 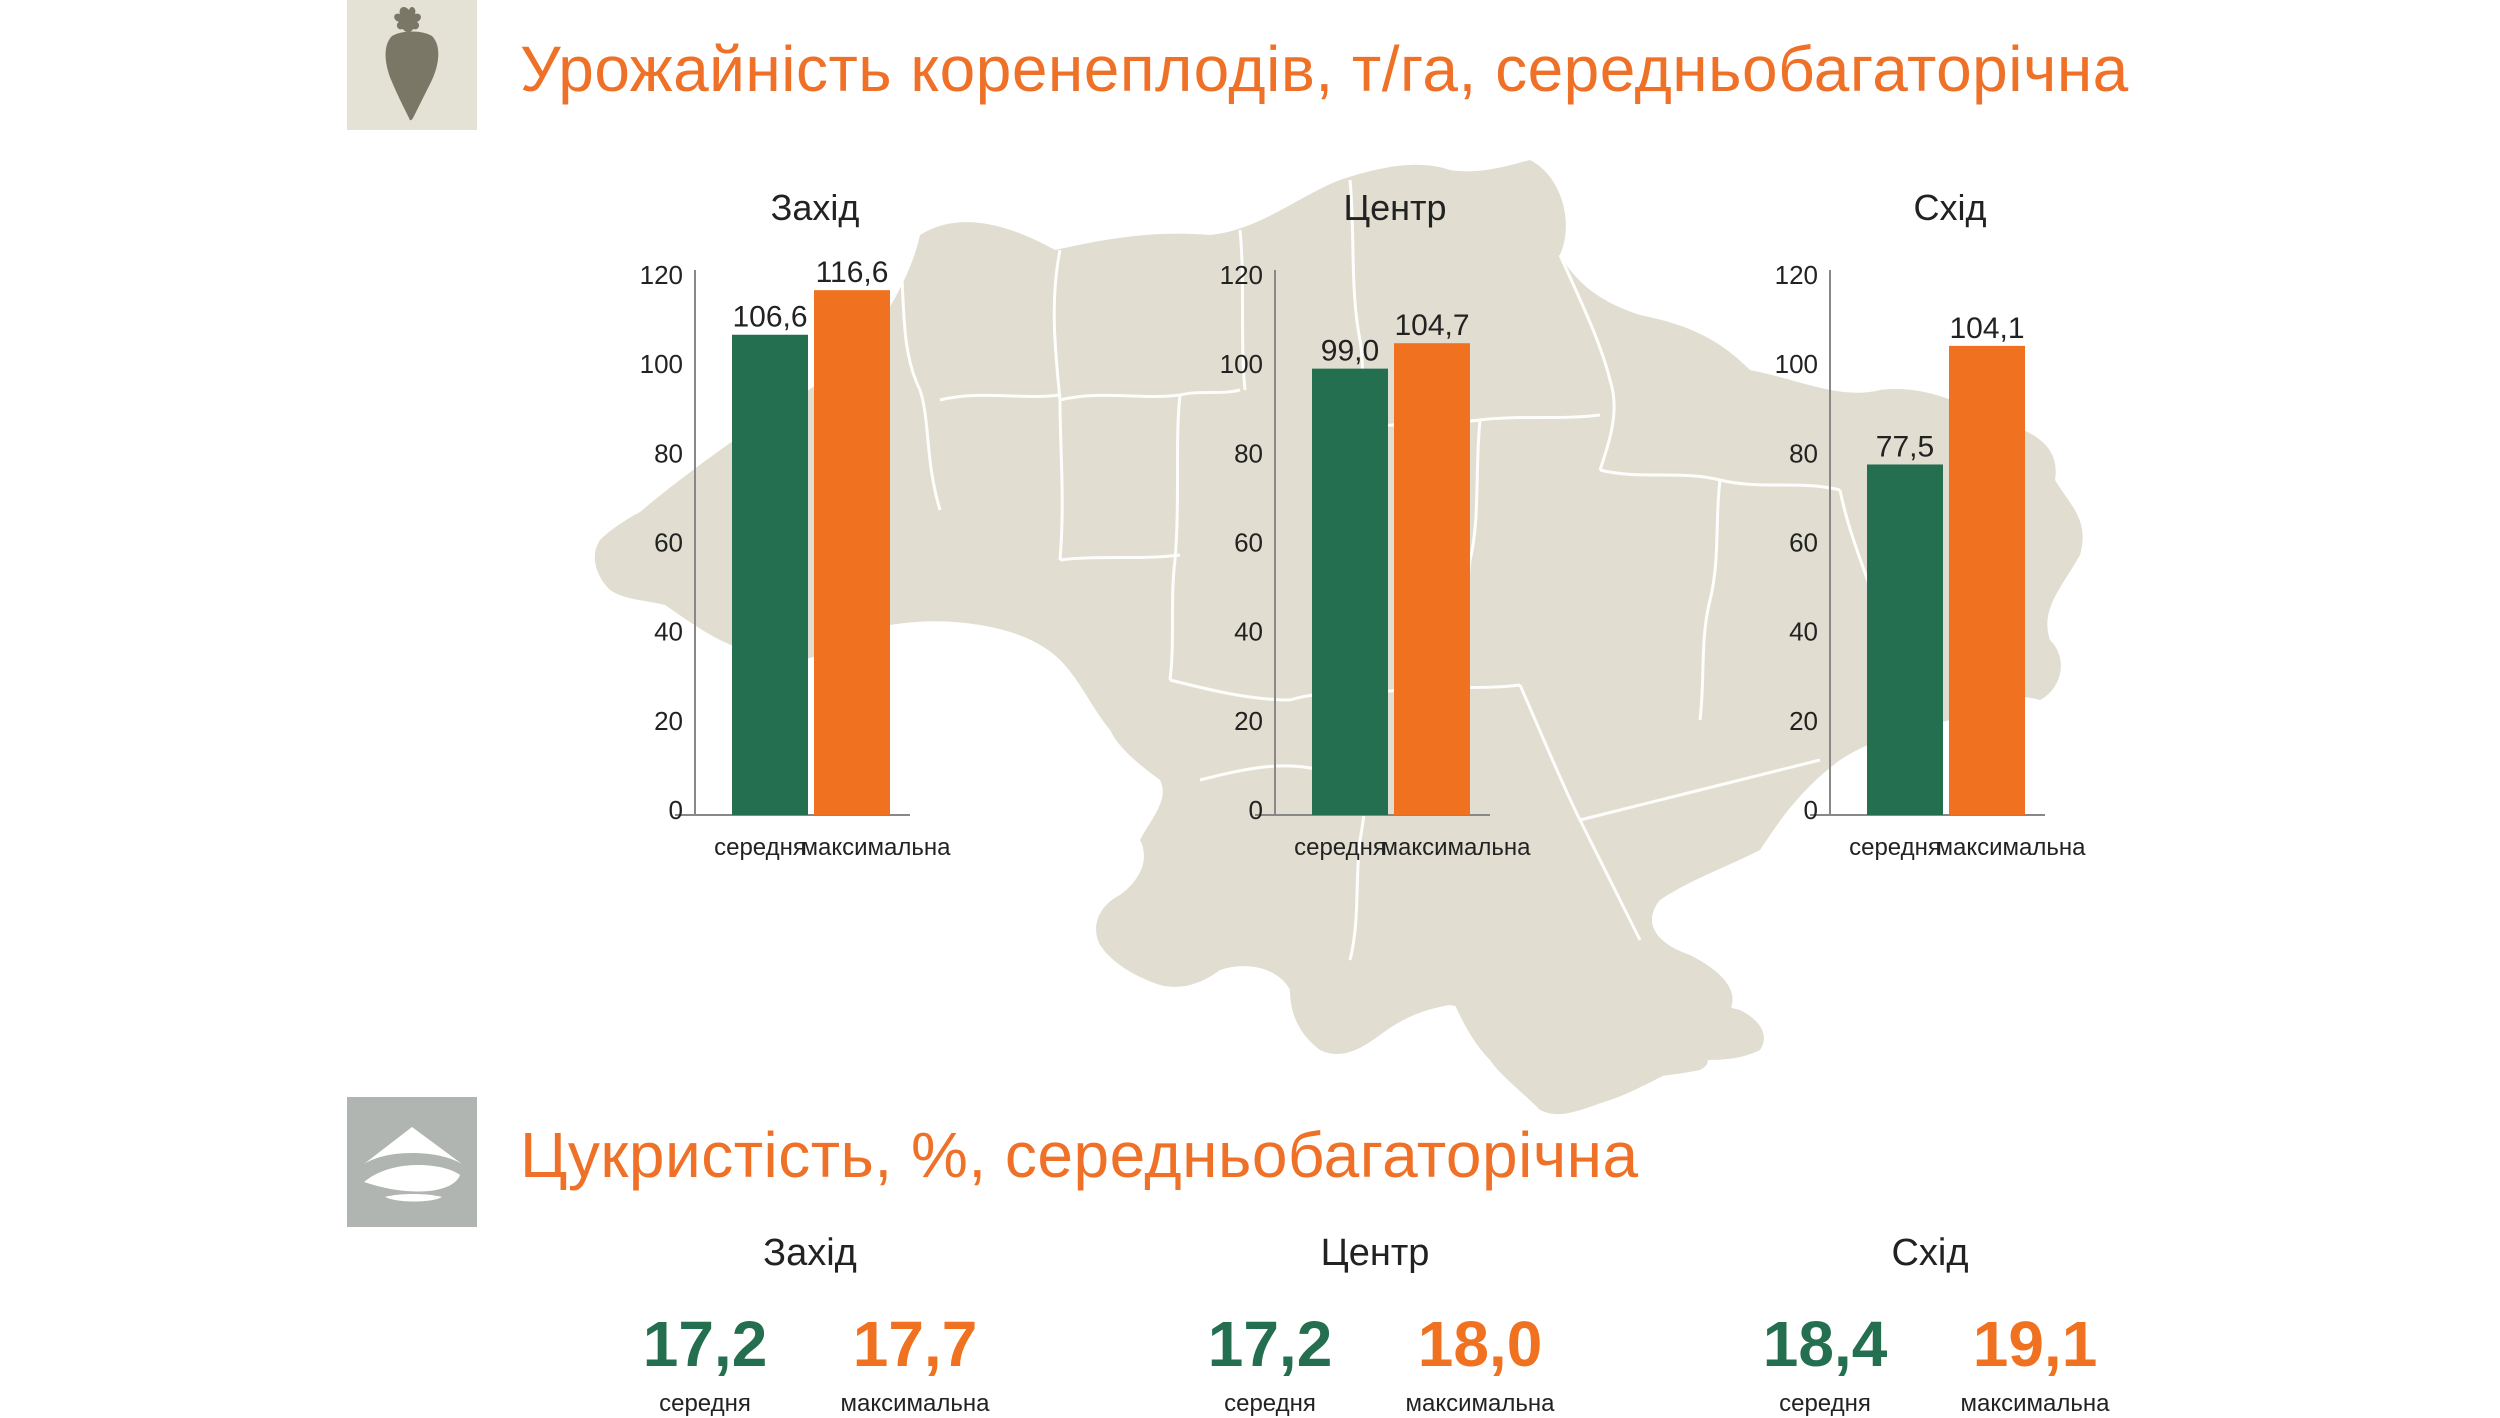 What do you see at coordinates (2035, 1344) in the screenshot?
I see `sugar-max-value: 19,1` at bounding box center [2035, 1344].